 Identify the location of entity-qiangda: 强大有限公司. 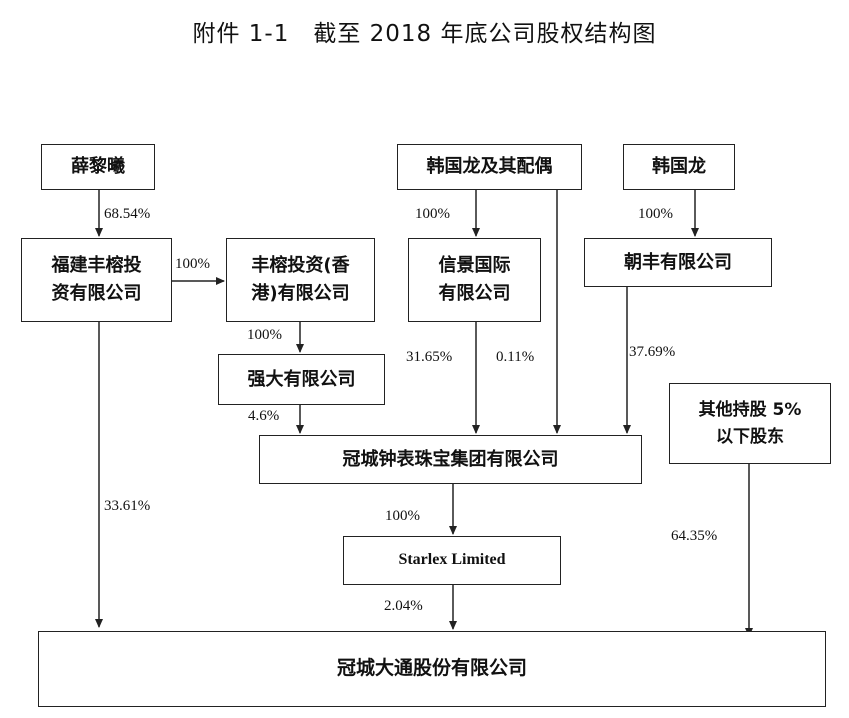
(301, 379).